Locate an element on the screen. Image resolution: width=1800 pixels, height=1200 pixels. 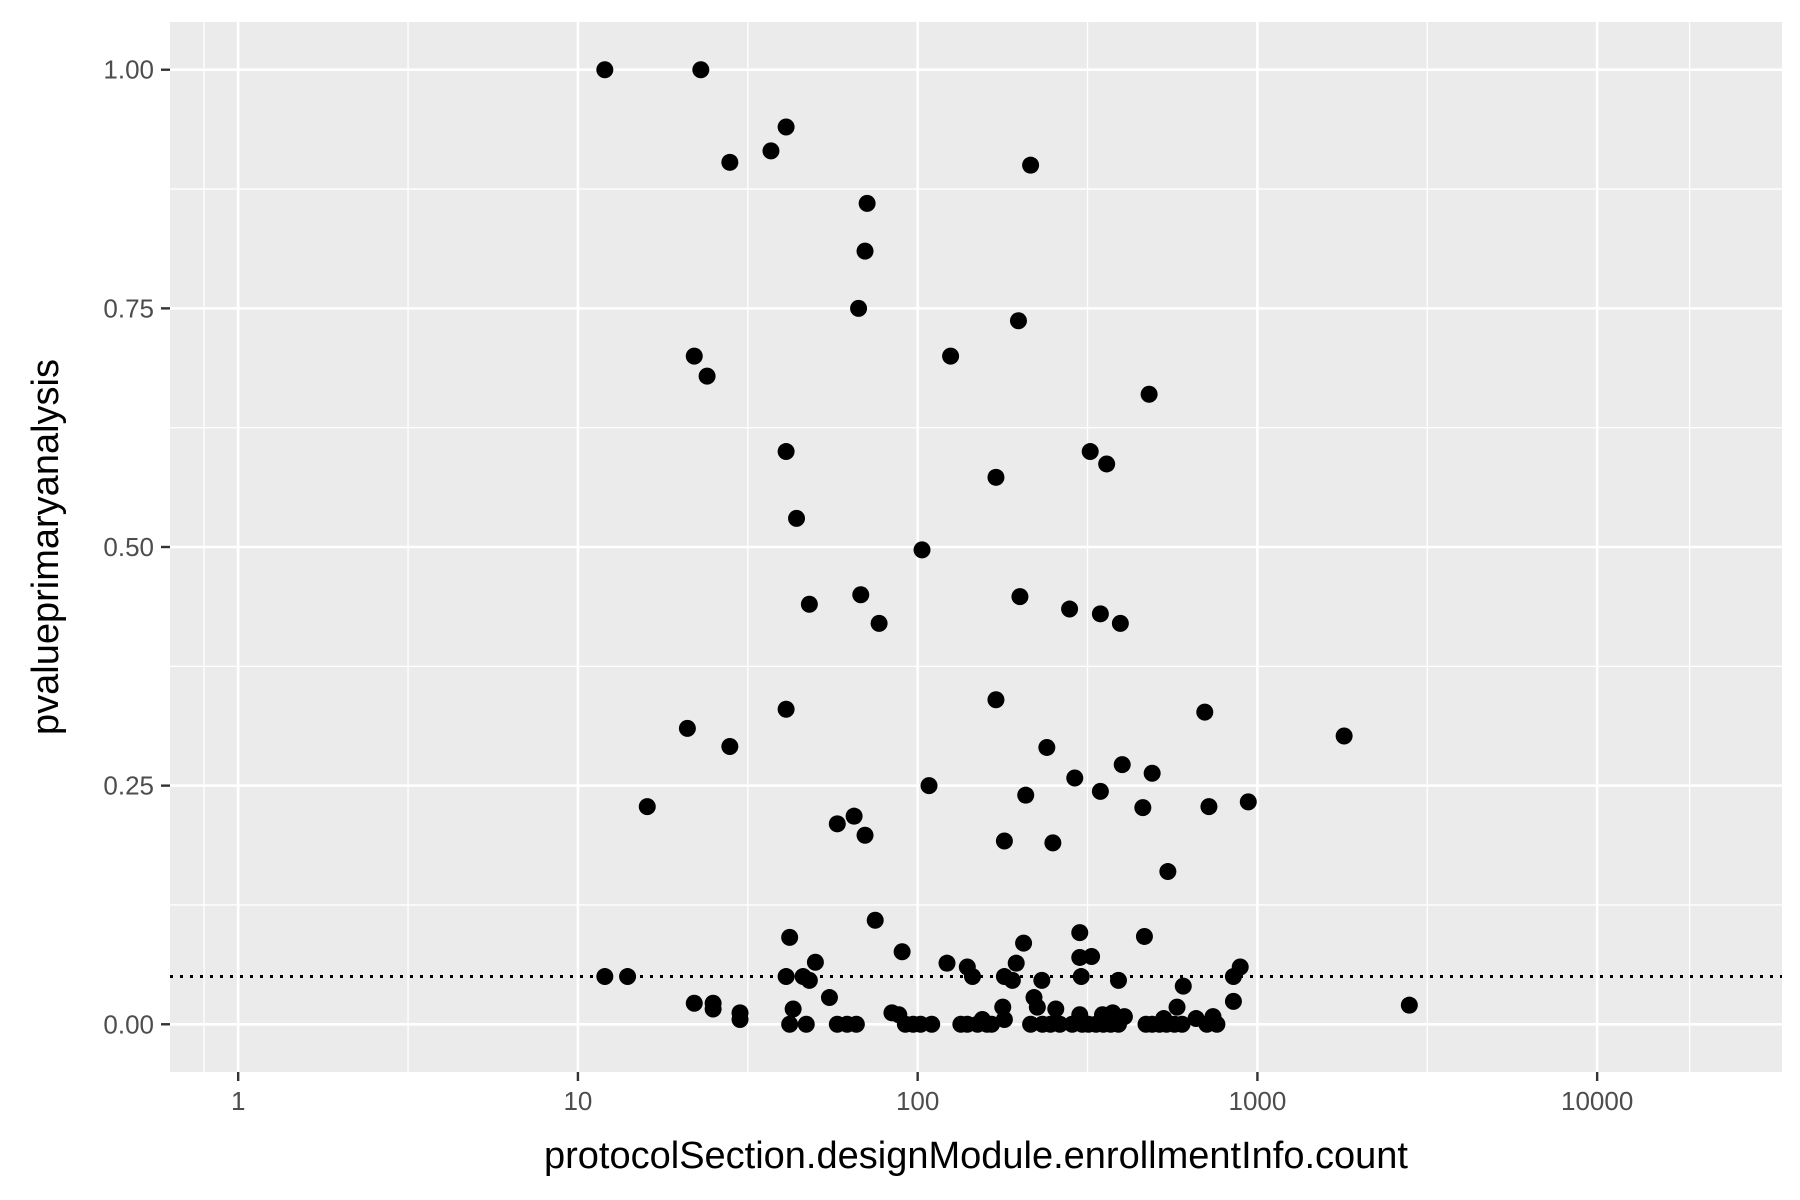
x-tick-label: 1 is located at coordinates (238, 1101).